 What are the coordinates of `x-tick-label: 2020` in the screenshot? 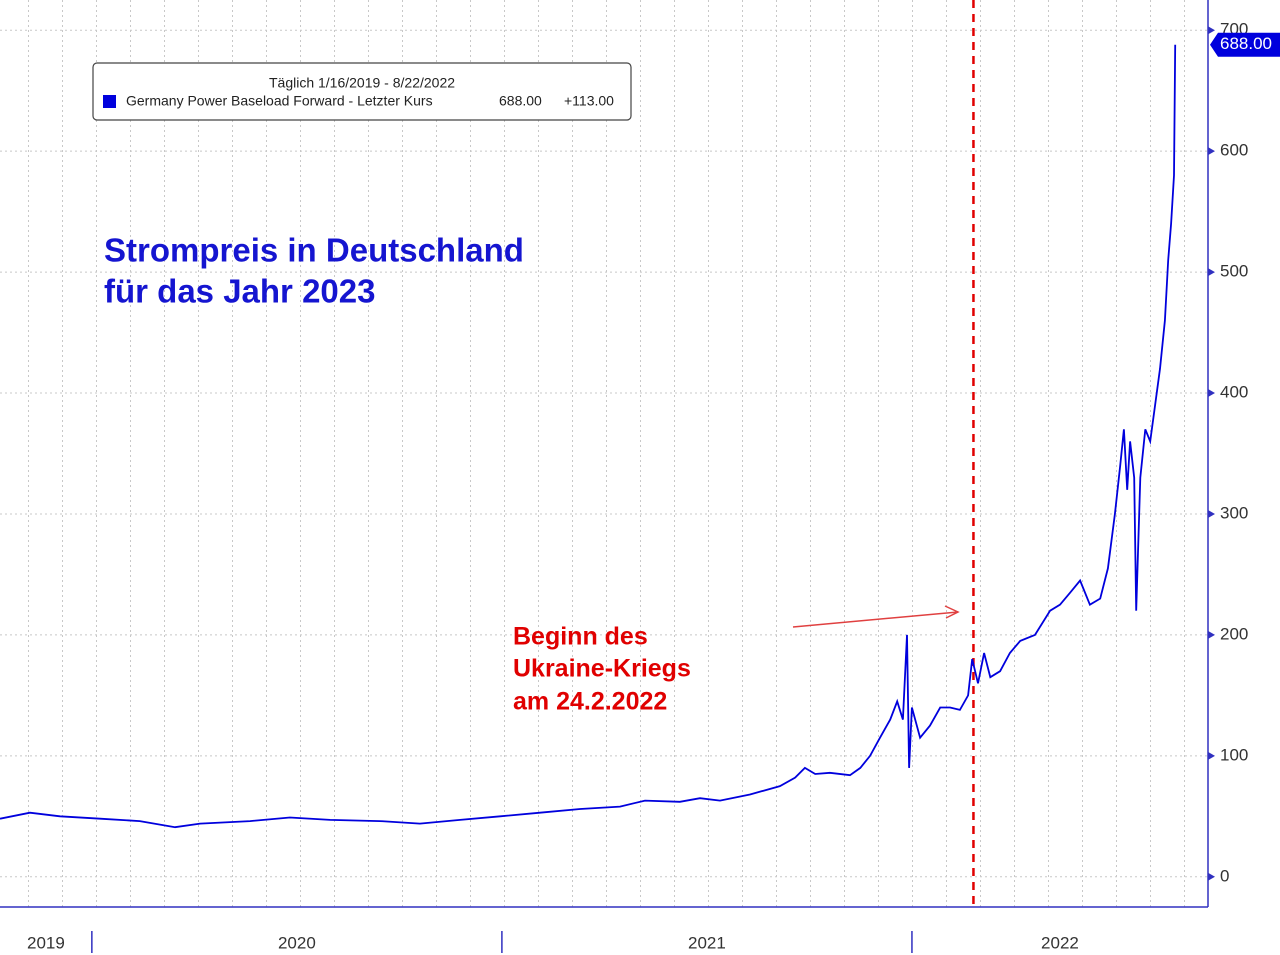 It's located at (297, 942).